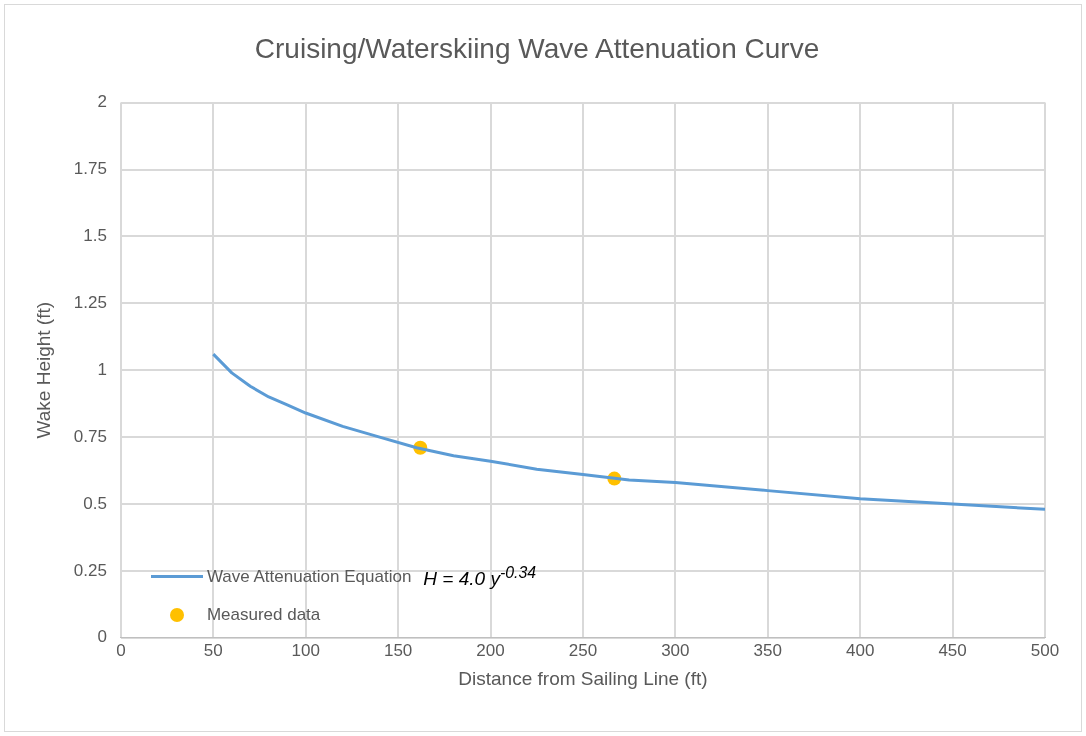 The width and height of the screenshot is (1086, 736). Describe the element at coordinates (537, 48) in the screenshot. I see `chart-title: Cruising/Waterskiing Wave Attenuation Curve` at that location.